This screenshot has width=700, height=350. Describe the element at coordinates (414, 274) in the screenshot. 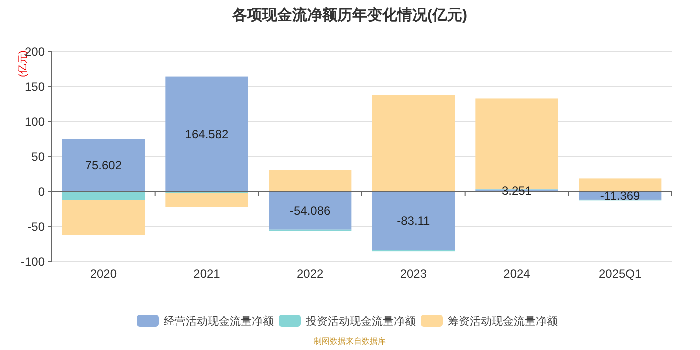

I see `x-tick-label: 2023` at that location.